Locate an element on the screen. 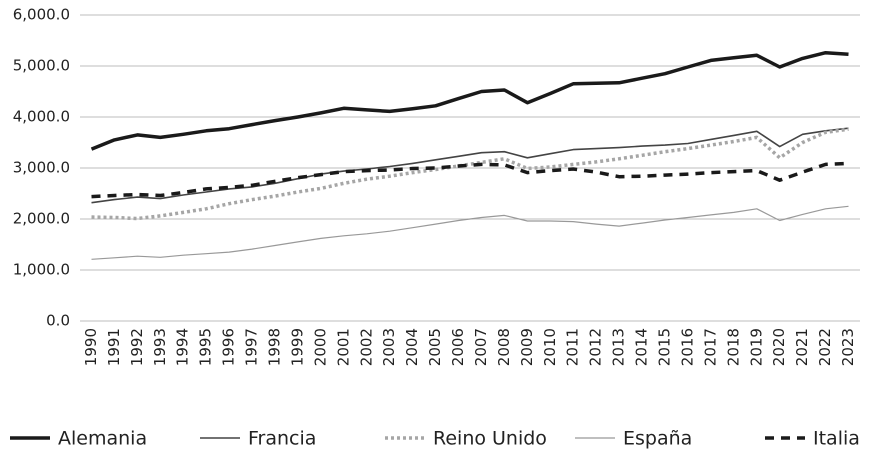 The width and height of the screenshot is (871, 453). x-tick-label: 2000 is located at coordinates (320, 347).